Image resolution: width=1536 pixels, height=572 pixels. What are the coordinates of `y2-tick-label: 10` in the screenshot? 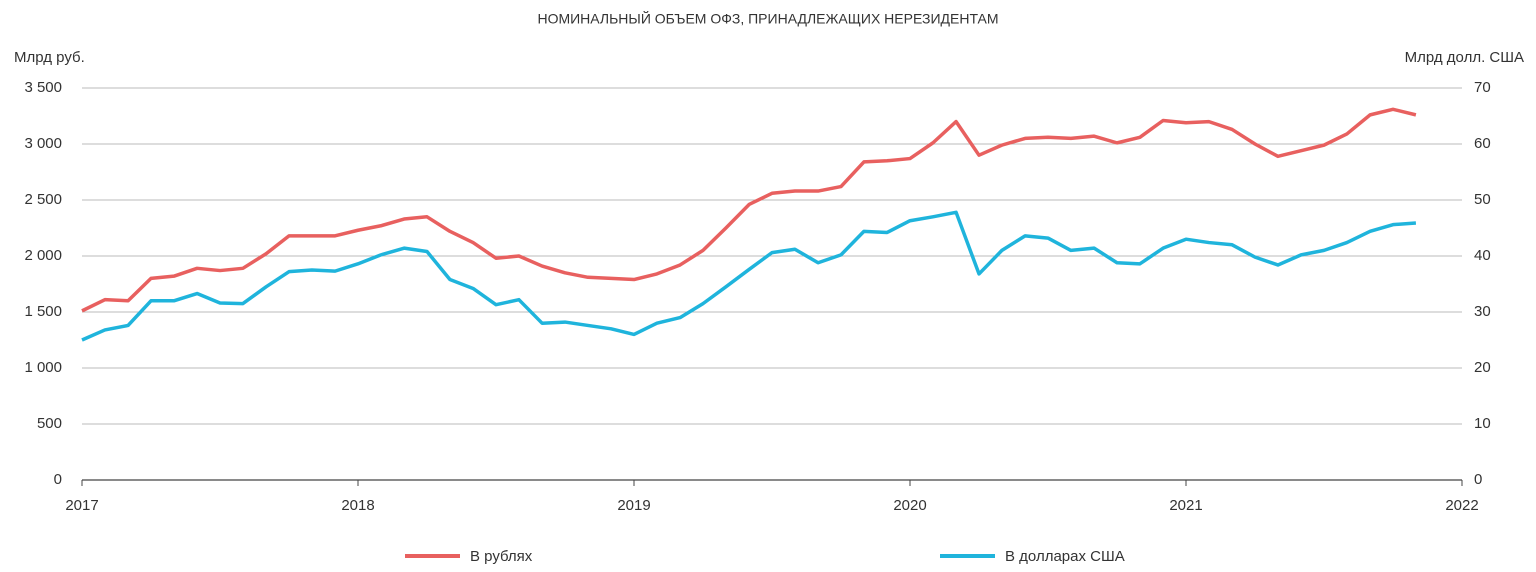 It's located at (1482, 423).